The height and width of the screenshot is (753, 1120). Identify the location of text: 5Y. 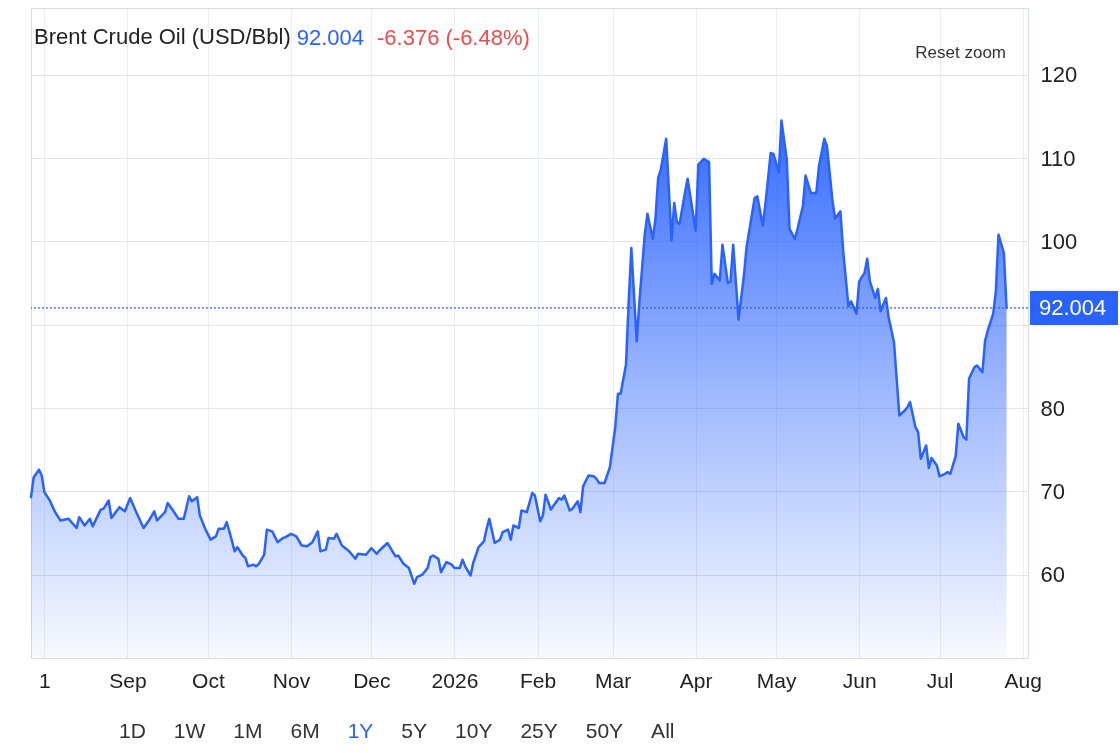
(414, 730).